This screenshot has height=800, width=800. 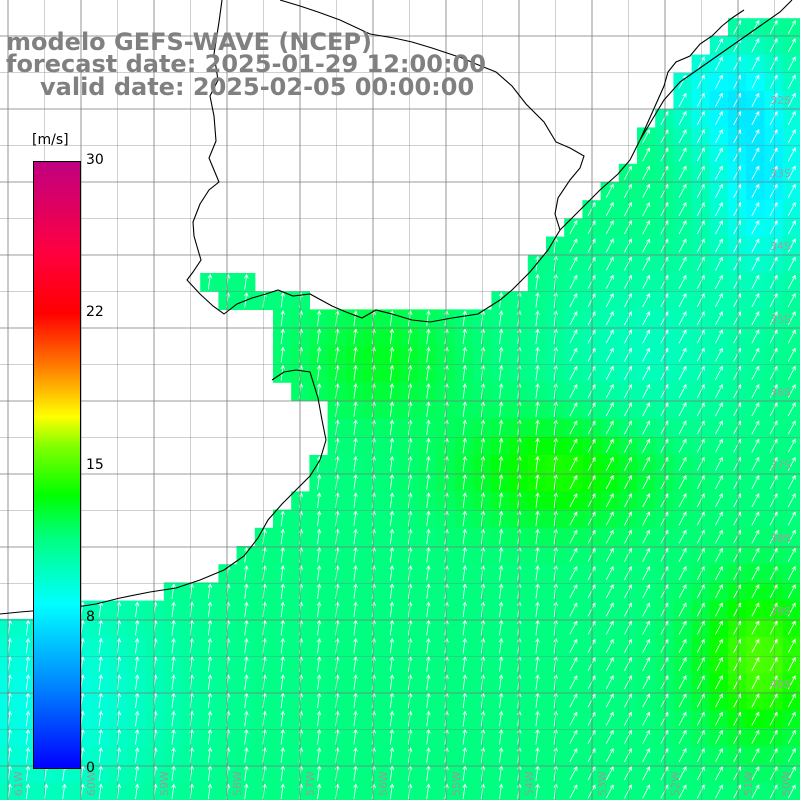 What do you see at coordinates (529, 783) in the screenshot?
I see `longitude-label: 54W` at bounding box center [529, 783].